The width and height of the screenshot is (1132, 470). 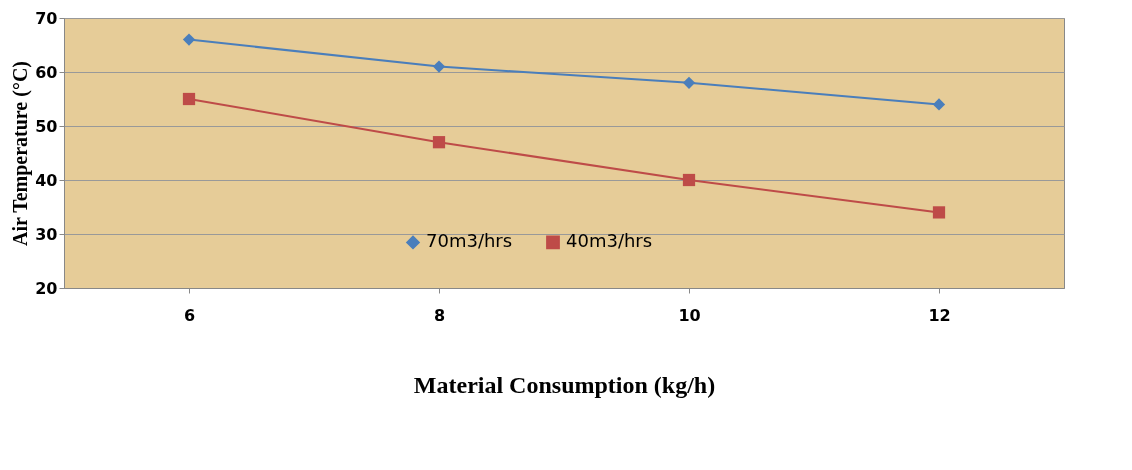 What do you see at coordinates (564, 384) in the screenshot?
I see `x-axis-title: Material Consumption (kg/h)` at bounding box center [564, 384].